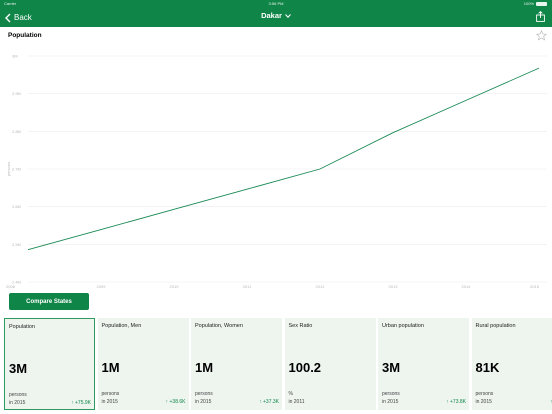 This screenshot has width=552, height=414. I want to click on app-header: Carrier 3:56 PM 100% Back Dakar, so click(276, 13).